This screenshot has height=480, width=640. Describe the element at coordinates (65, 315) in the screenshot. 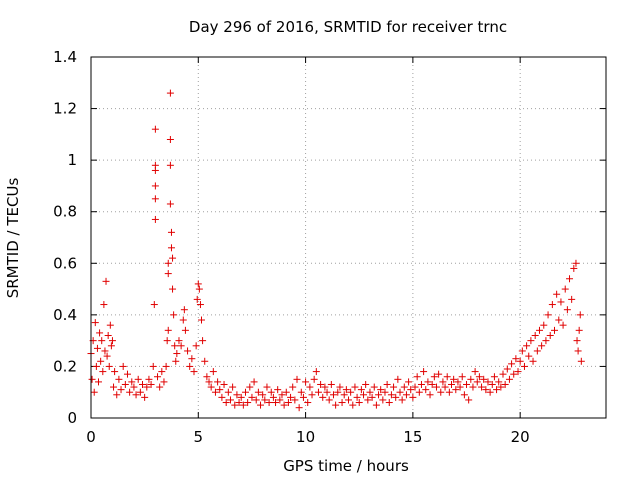

I see `y-tick-label: 0.4` at that location.